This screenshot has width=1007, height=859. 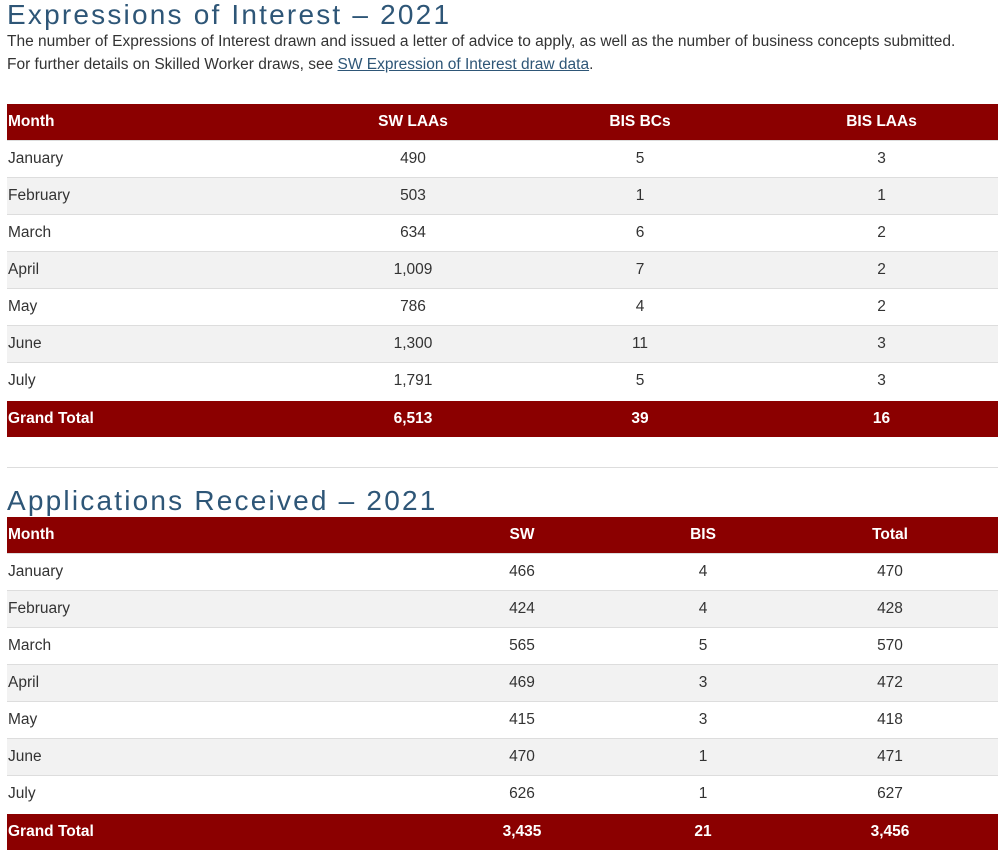 What do you see at coordinates (413, 344) in the screenshot?
I see `sw-laas-cell: 1,300` at bounding box center [413, 344].